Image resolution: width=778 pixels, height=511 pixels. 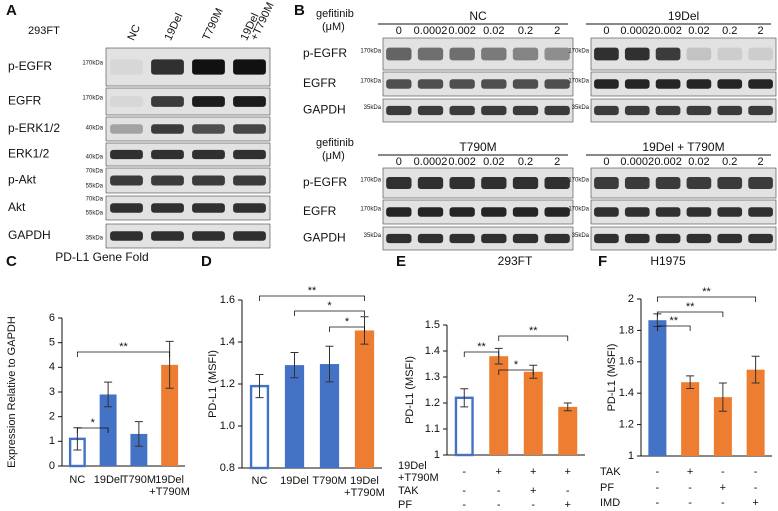 I want to click on row-label: GAPDH, so click(x=324, y=238).